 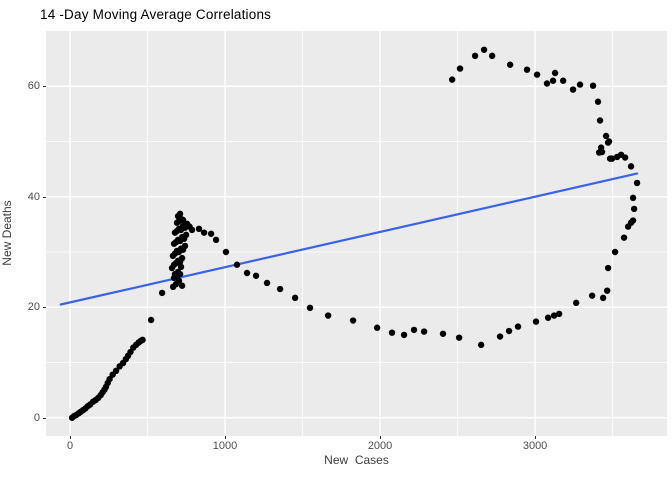 I want to click on x-tick-label: 1000, so click(x=225, y=446).